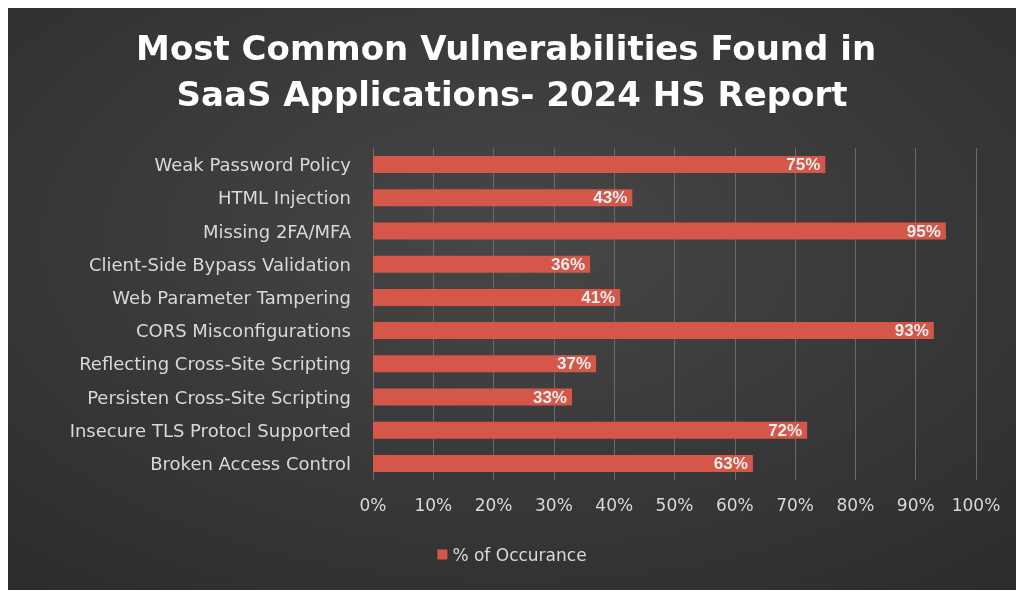 This screenshot has height=598, width=1024. Describe the element at coordinates (219, 264) in the screenshot. I see `y-tick-label: Client-Side Bypass Validation` at that location.